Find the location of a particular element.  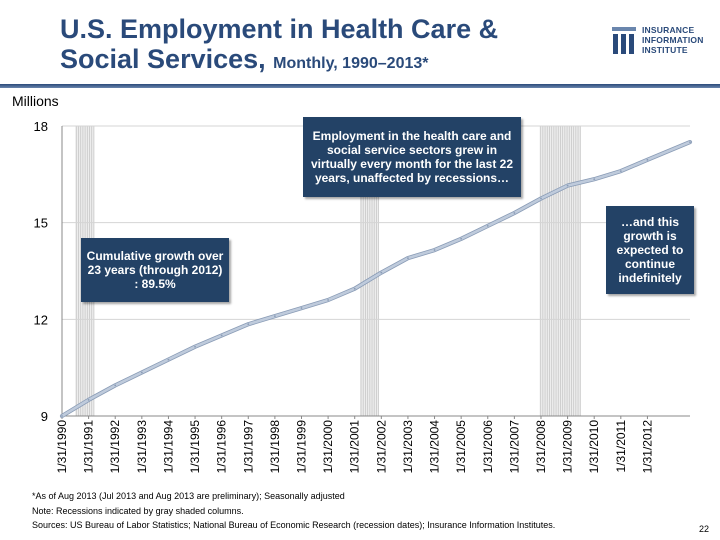

header-rule is located at coordinates (360, 86).